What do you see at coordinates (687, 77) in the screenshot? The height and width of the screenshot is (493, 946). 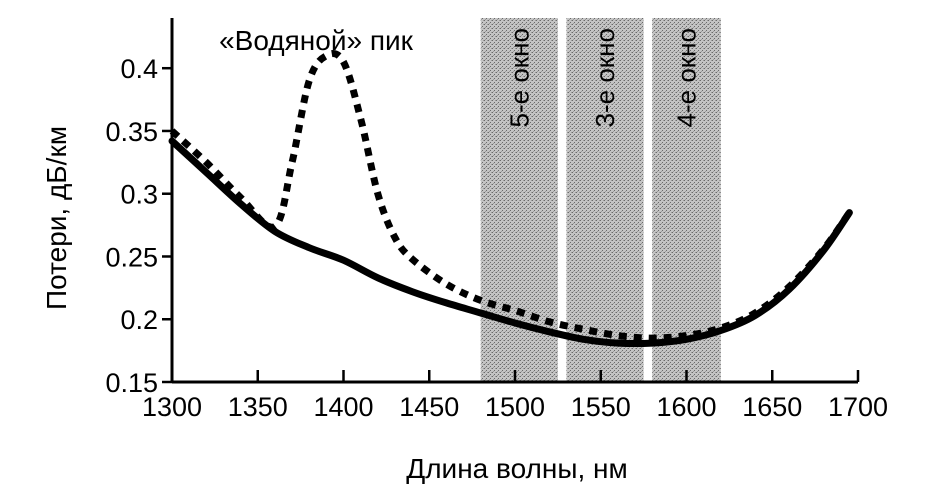 I see `window-band-label: 4-е окно` at bounding box center [687, 77].